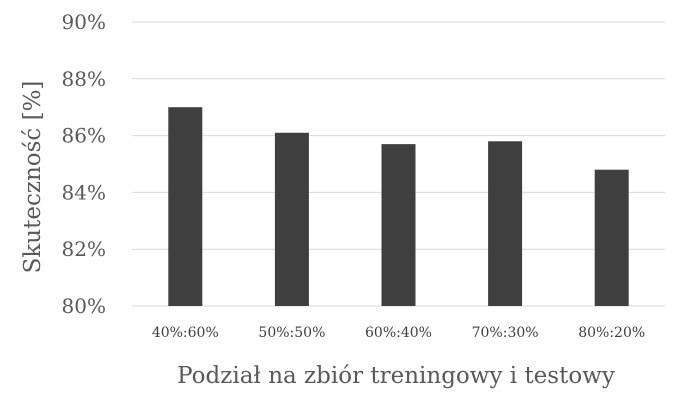 This screenshot has height=406, width=684. What do you see at coordinates (84, 136) in the screenshot?
I see `y-tick-label: 86%` at bounding box center [84, 136].